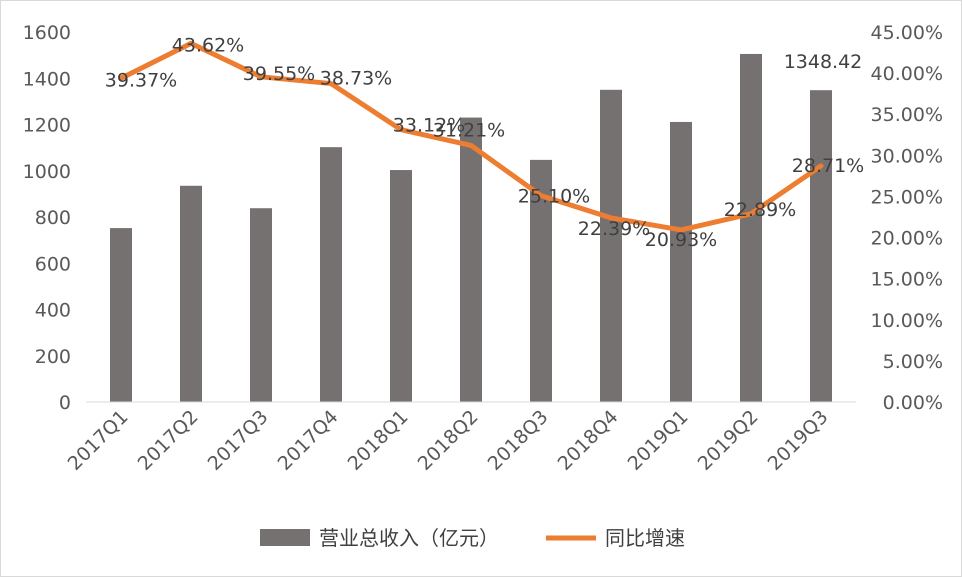  Describe the element at coordinates (913, 403) in the screenshot. I see `right-axis-tick-label: 0.00%` at that location.